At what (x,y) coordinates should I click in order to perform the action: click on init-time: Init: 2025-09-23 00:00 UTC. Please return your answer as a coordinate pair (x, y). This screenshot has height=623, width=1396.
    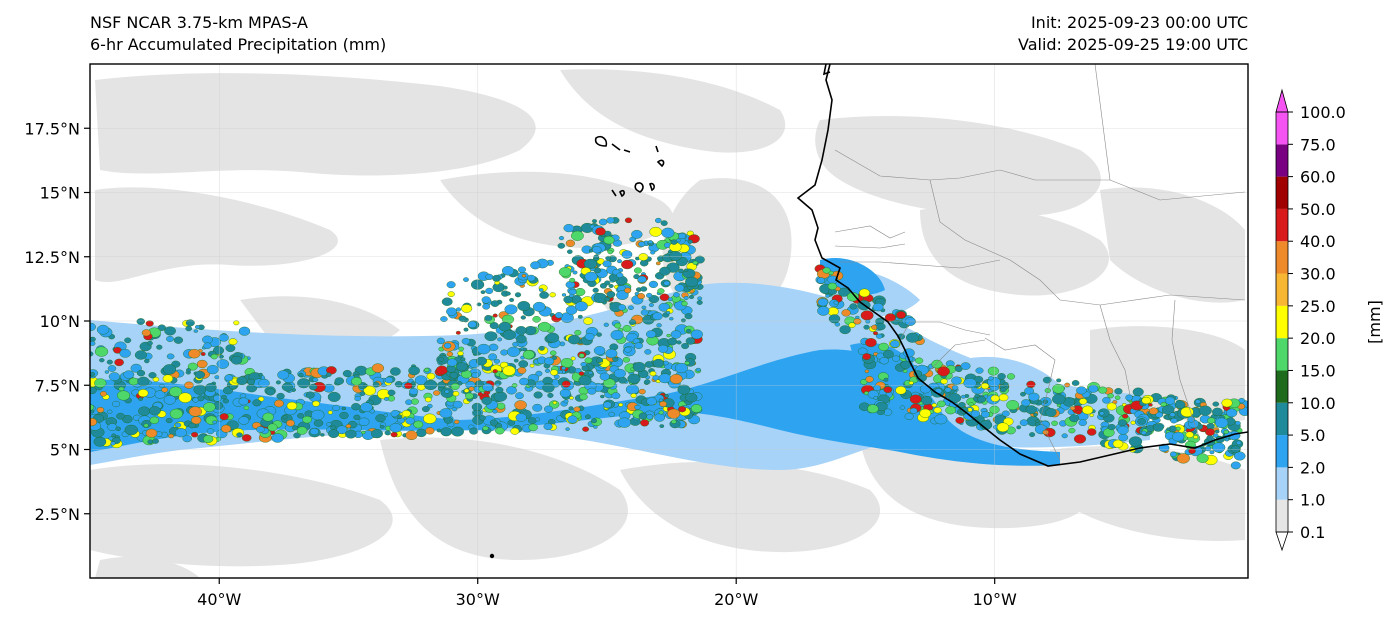
    Looking at the image, I should click on (1139, 22).